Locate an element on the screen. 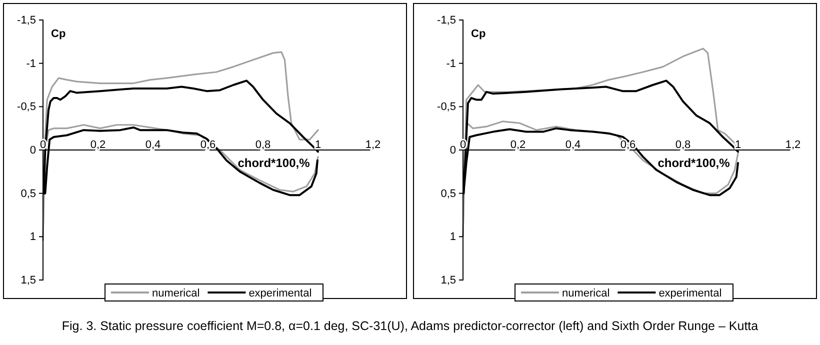 The width and height of the screenshot is (820, 345). caption: Fig. 3. Static pressure coefficient M=0.8, α=0.1 deg, SC-31(U), Adams predictor-corrector (left) and Sixth Order Runge – Kutta is located at coordinates (410, 326).